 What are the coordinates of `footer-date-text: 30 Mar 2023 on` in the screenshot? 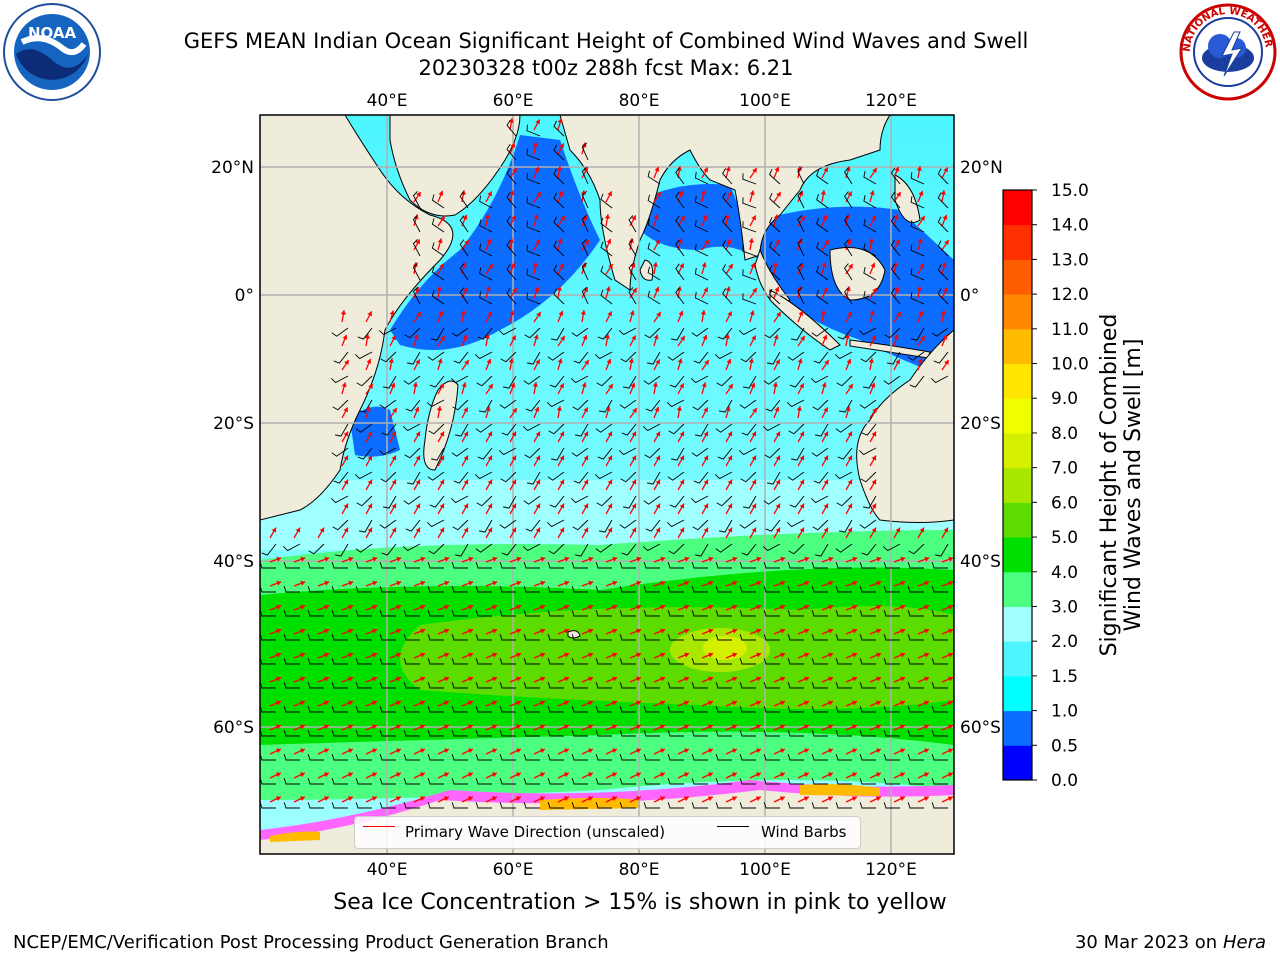 It's located at (1146, 942).